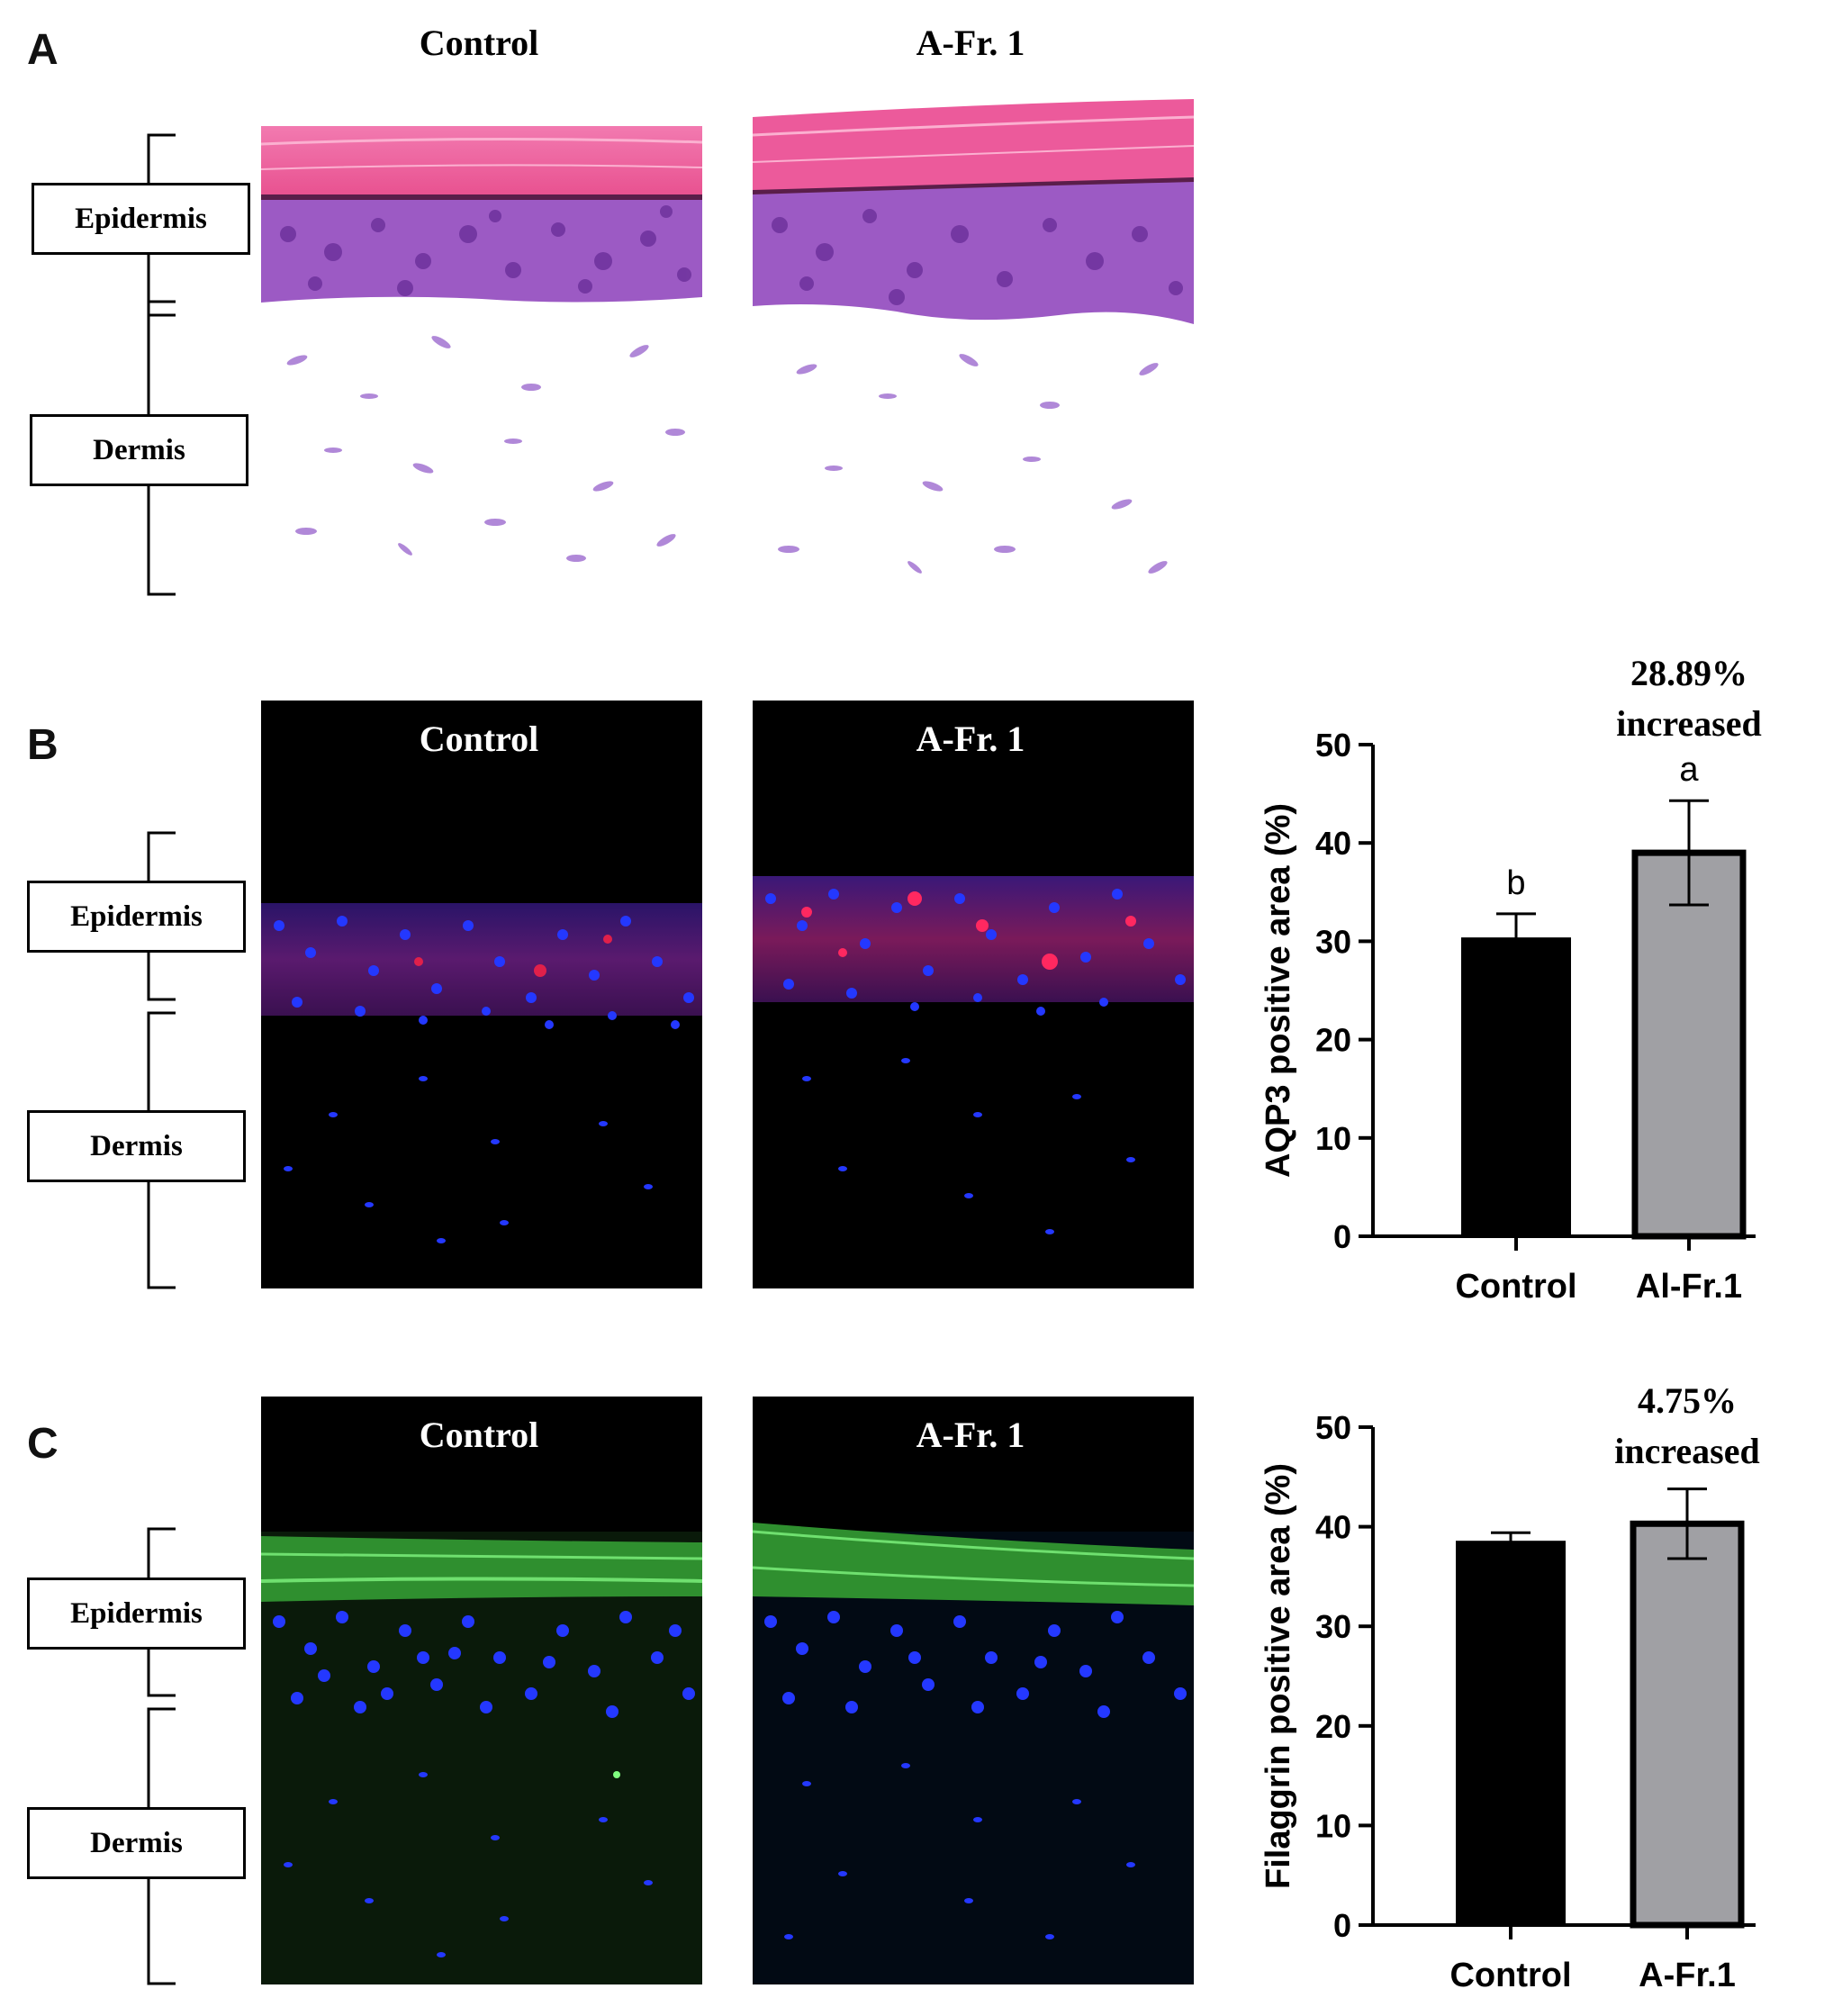 This screenshot has width=1824, height=2016. Describe the element at coordinates (973, 346) in the screenshot. I see `he-image-treated` at that location.